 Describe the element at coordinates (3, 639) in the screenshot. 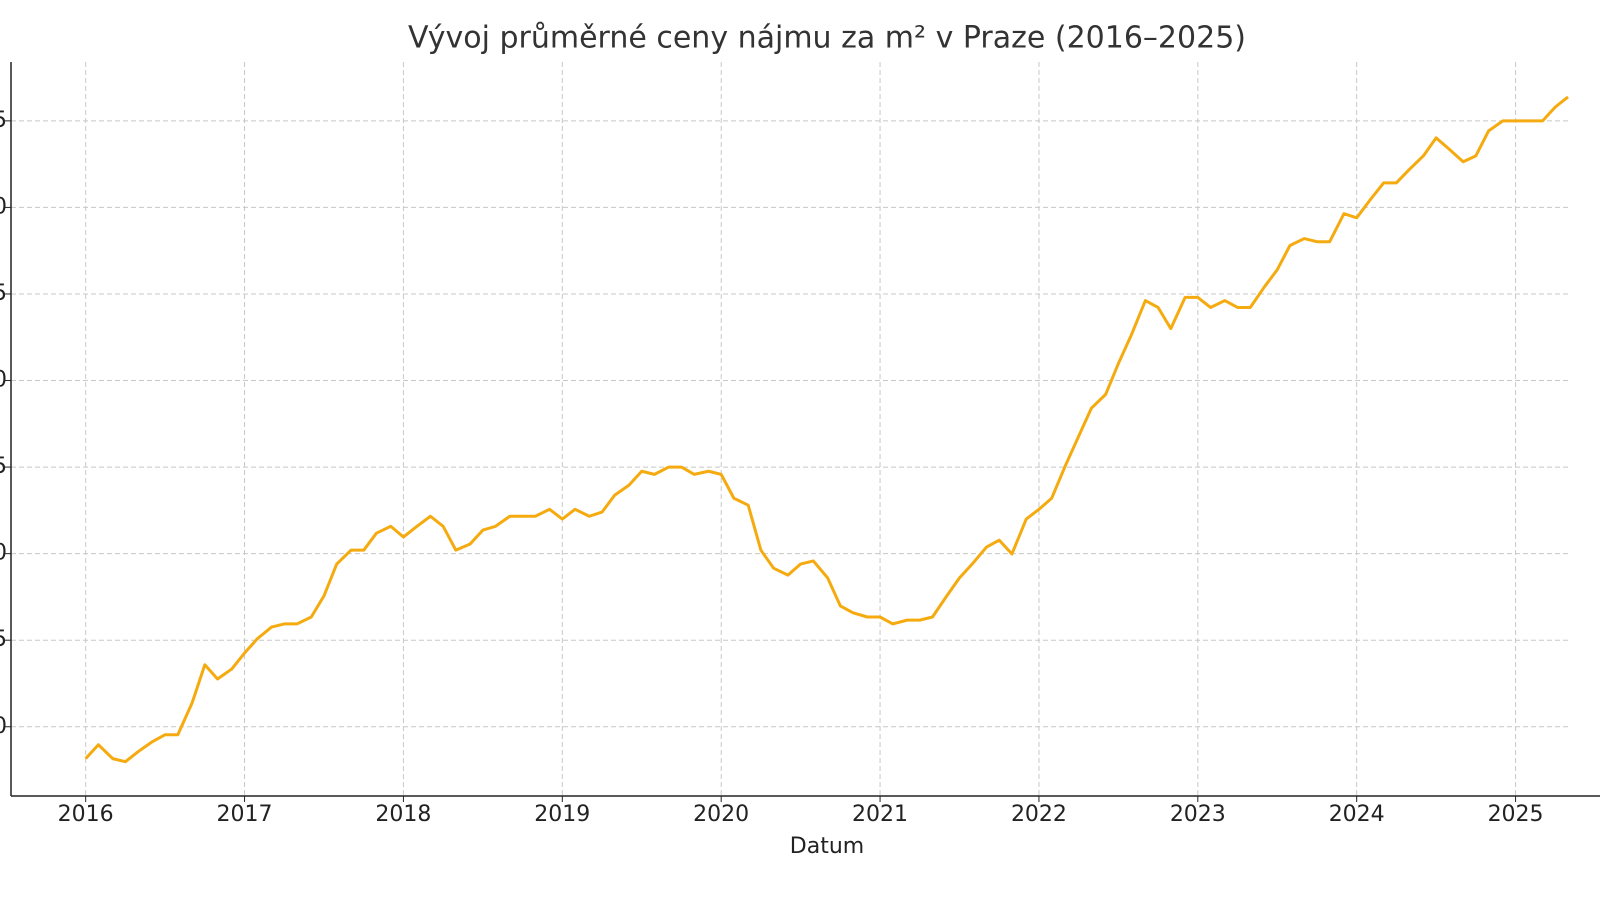

I see `y-tick-label: 275` at that location.